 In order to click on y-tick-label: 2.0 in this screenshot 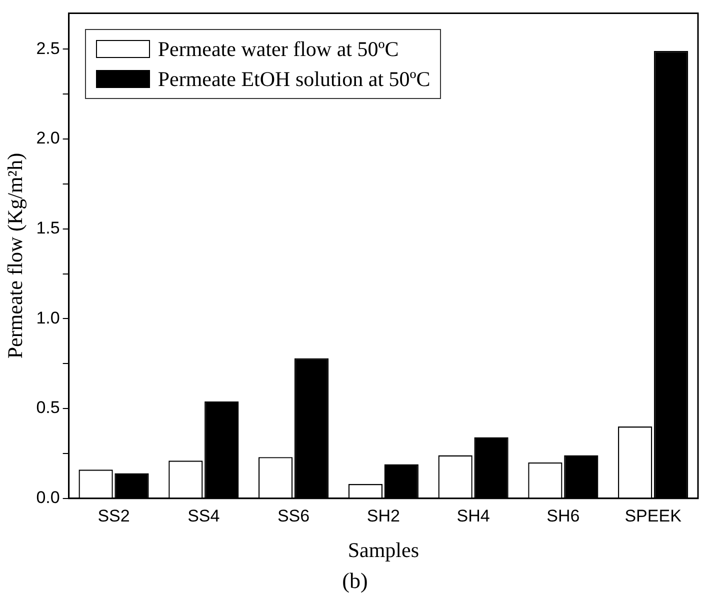, I will do `click(48, 138)`.